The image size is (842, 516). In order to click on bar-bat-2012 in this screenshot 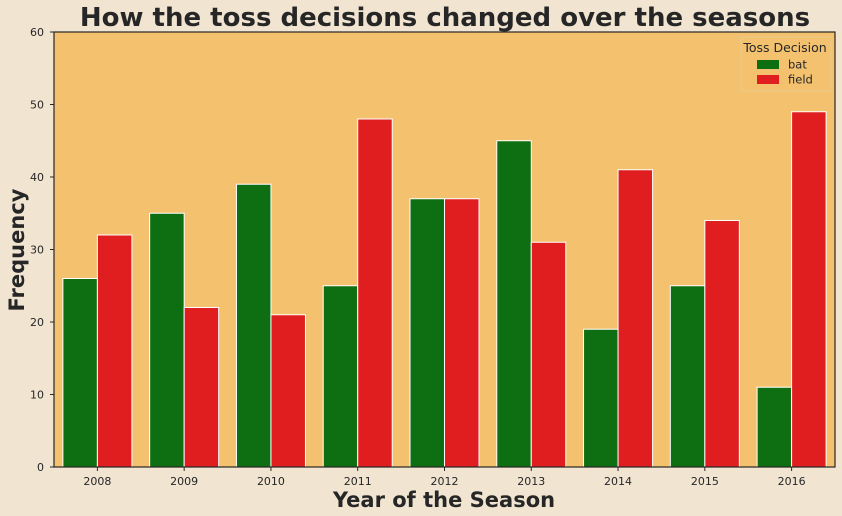, I will do `click(427, 333)`.